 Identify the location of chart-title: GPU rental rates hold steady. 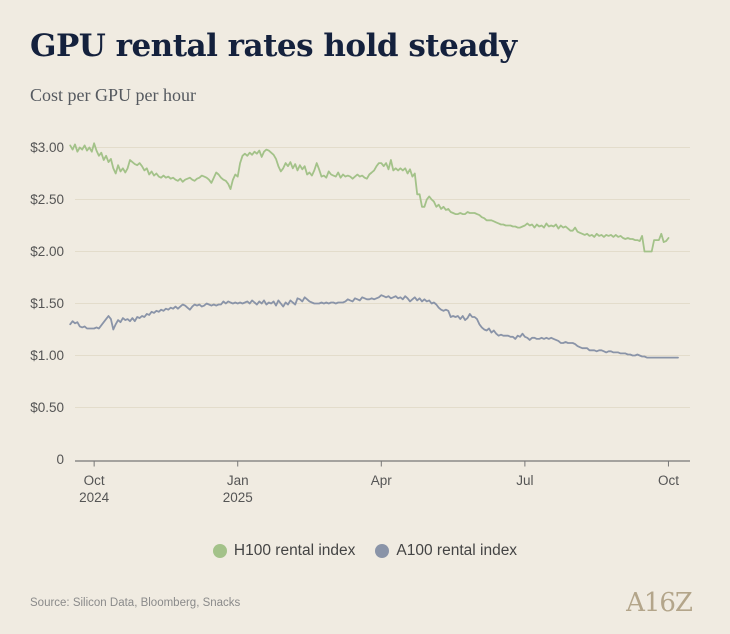
(273, 46).